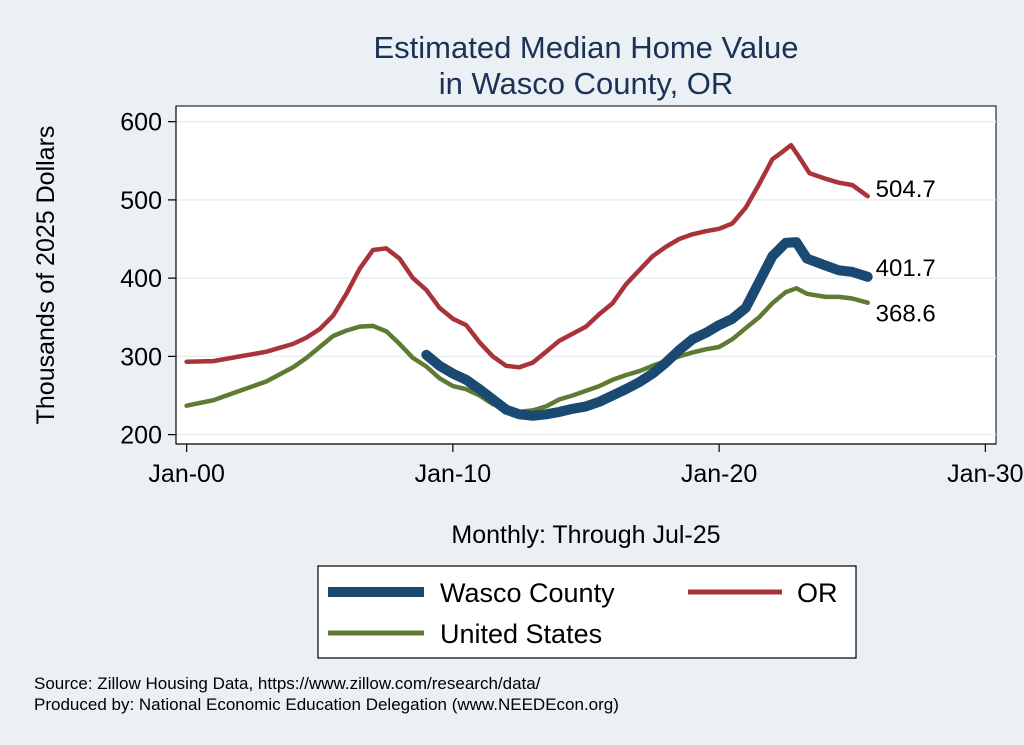  What do you see at coordinates (985, 474) in the screenshot?
I see `x-tick-label: Jan-30` at bounding box center [985, 474].